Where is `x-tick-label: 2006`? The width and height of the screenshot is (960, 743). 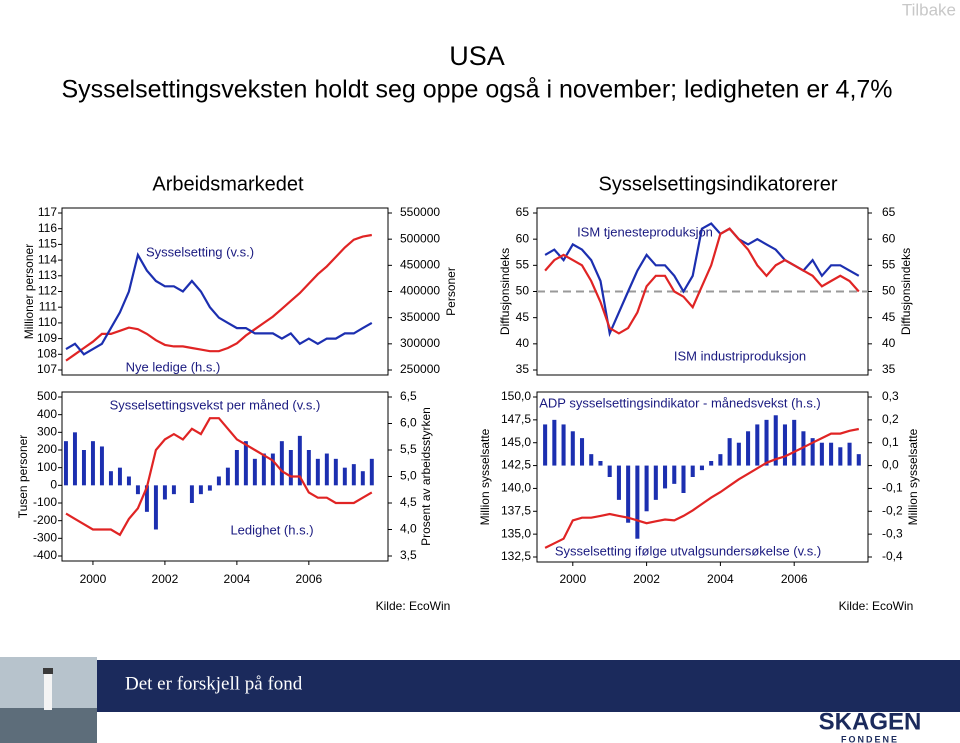
x-tick-label: 2006 is located at coordinates (308, 579).